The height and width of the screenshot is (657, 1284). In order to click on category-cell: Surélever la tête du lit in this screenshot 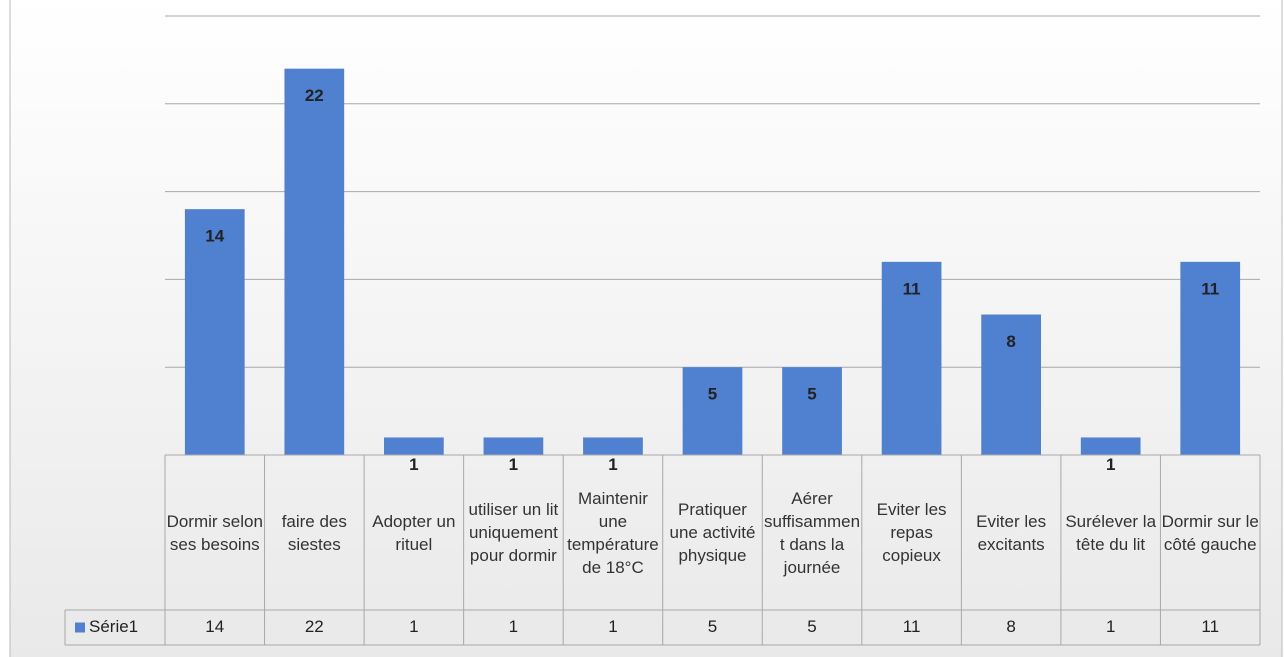, I will do `click(1111, 532)`.